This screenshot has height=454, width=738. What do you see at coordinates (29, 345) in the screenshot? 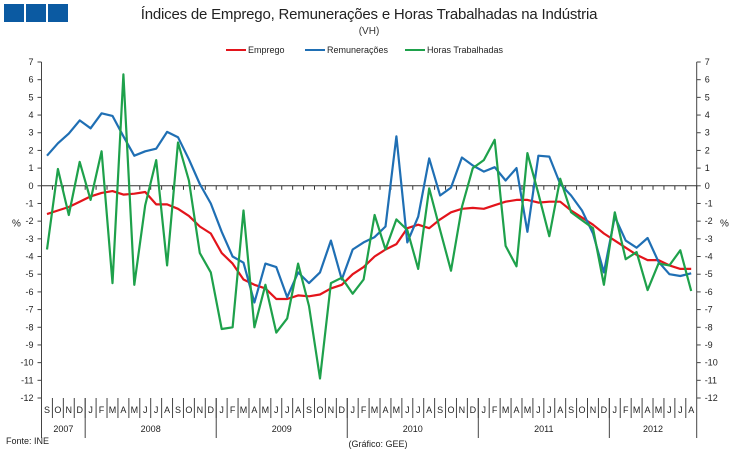
I see `y-tick-label-left: -9` at bounding box center [29, 345].